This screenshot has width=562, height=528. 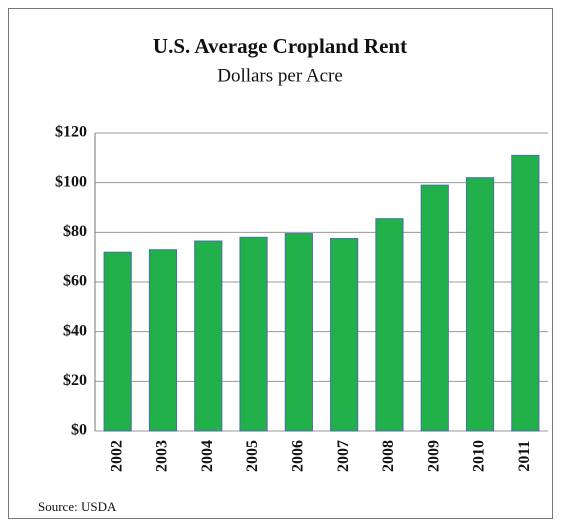 I want to click on y-tick-label: $80, so click(x=75, y=231).